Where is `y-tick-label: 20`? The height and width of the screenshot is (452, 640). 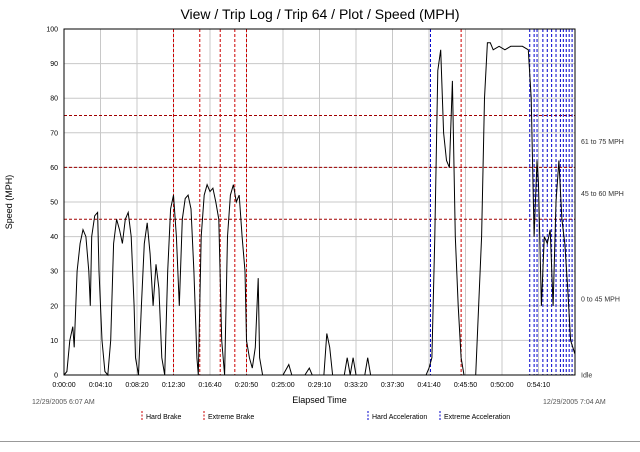
y-tick-label: 20 is located at coordinates (54, 306).